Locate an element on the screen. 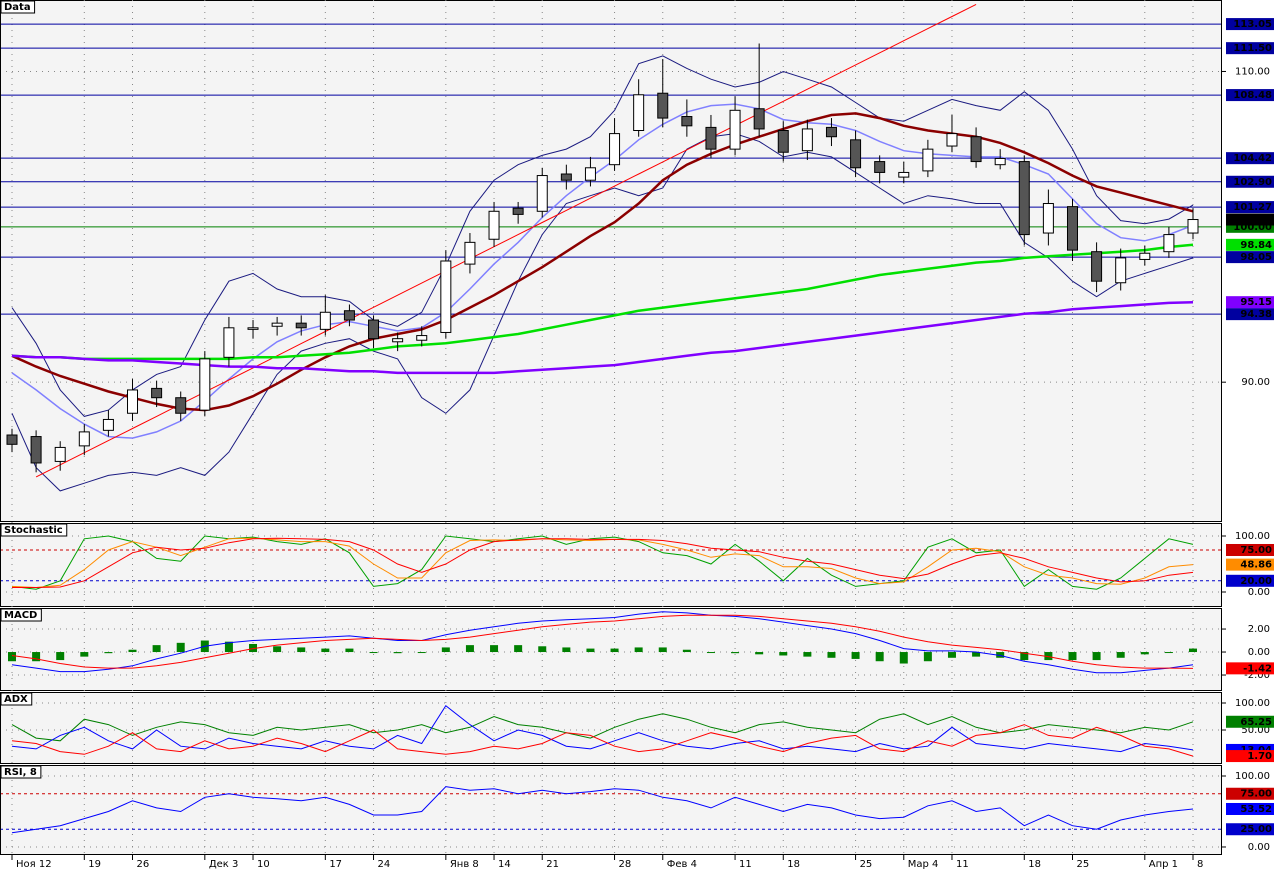 This screenshot has height=872, width=1276. x-tick-label: 14 is located at coordinates (504, 864).